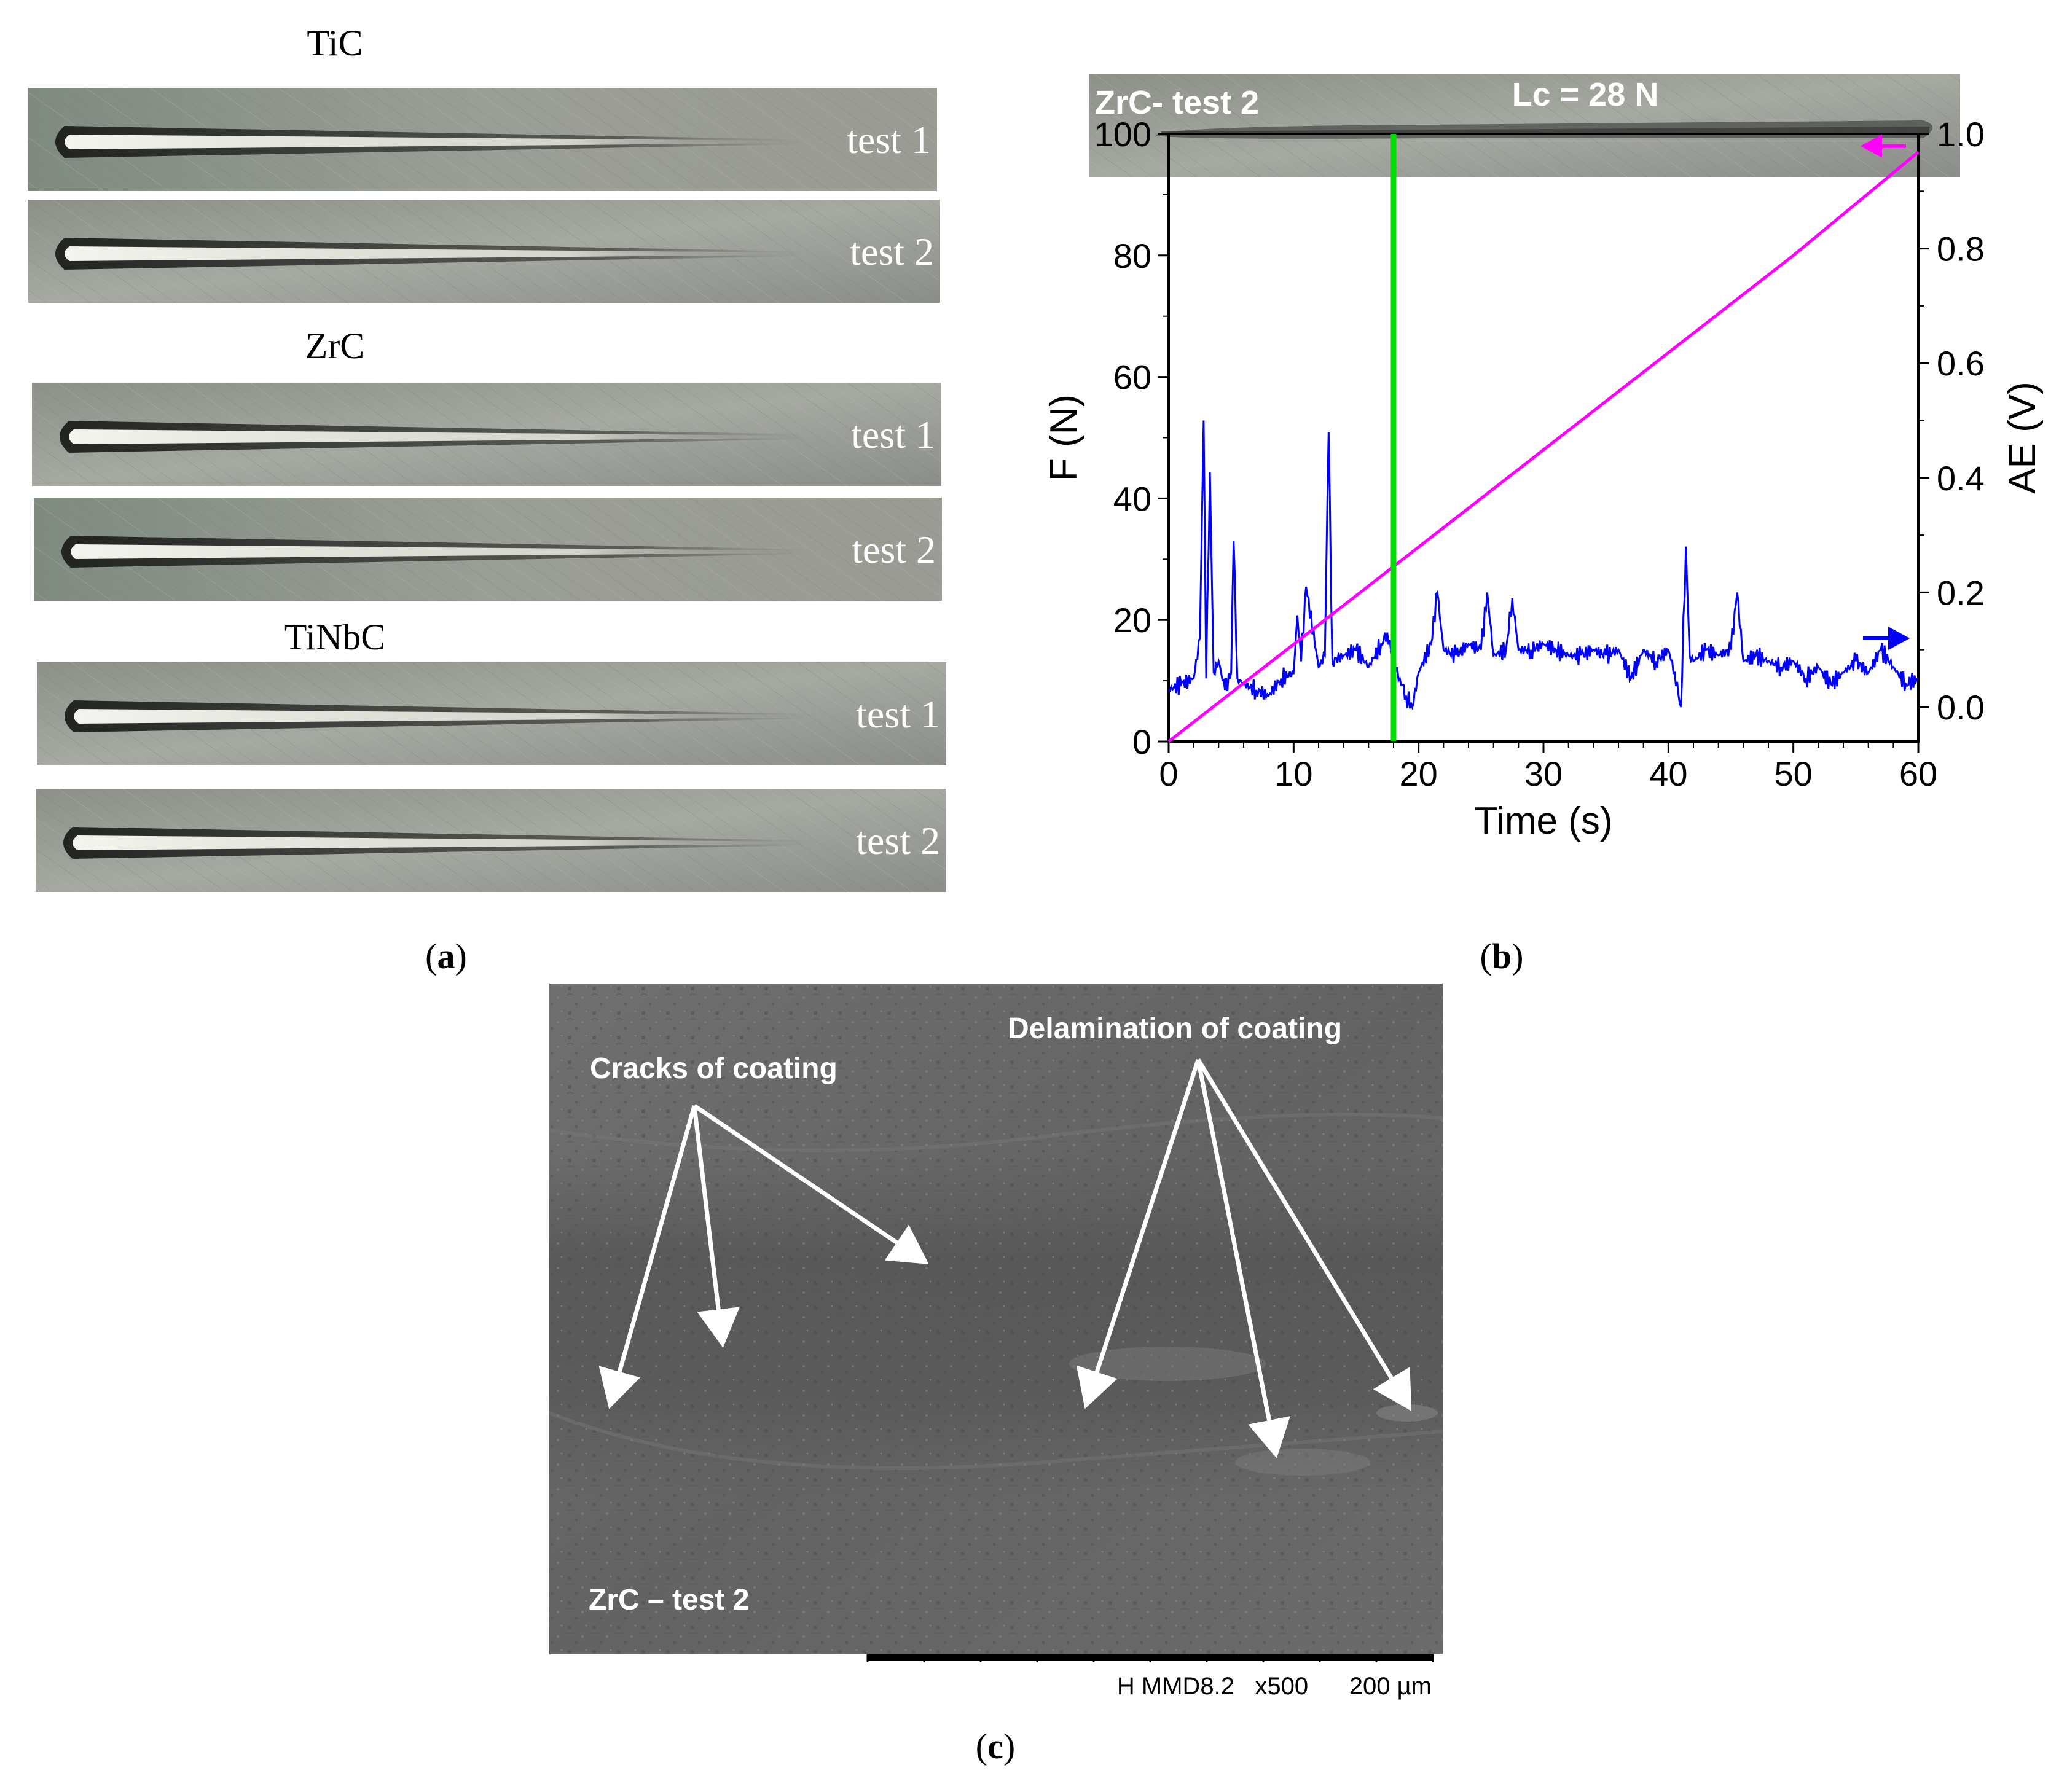 The image size is (2067, 1792). I want to click on x-tick-label: 20, so click(1419, 773).